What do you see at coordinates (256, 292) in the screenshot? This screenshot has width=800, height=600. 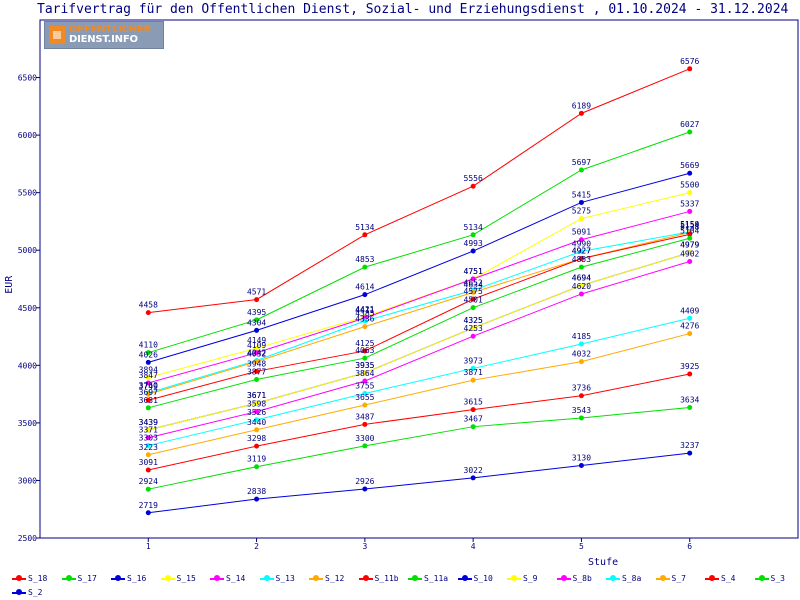 I see `data-label-s_18: 4571` at bounding box center [256, 292].